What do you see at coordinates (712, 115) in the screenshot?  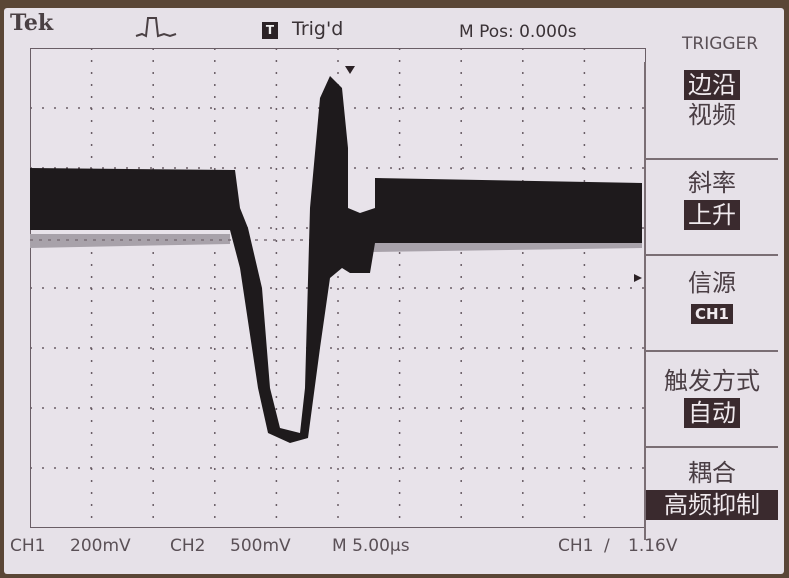 I see `menu-item-type-value: 视频` at bounding box center [712, 115].